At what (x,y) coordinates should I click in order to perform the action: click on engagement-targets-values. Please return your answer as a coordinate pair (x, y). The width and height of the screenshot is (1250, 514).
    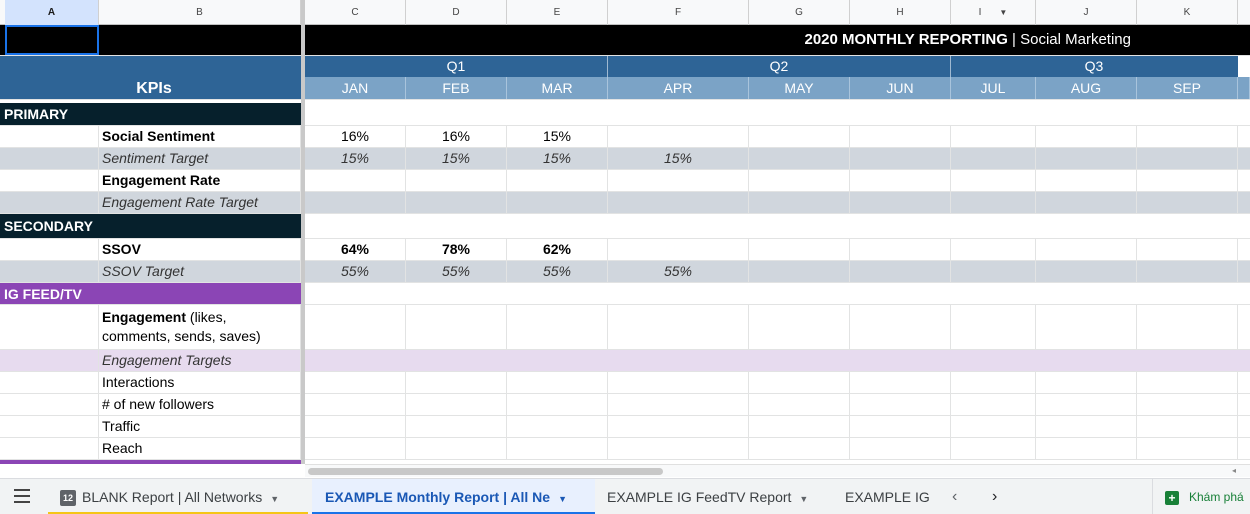
    Looking at the image, I should click on (777, 360).